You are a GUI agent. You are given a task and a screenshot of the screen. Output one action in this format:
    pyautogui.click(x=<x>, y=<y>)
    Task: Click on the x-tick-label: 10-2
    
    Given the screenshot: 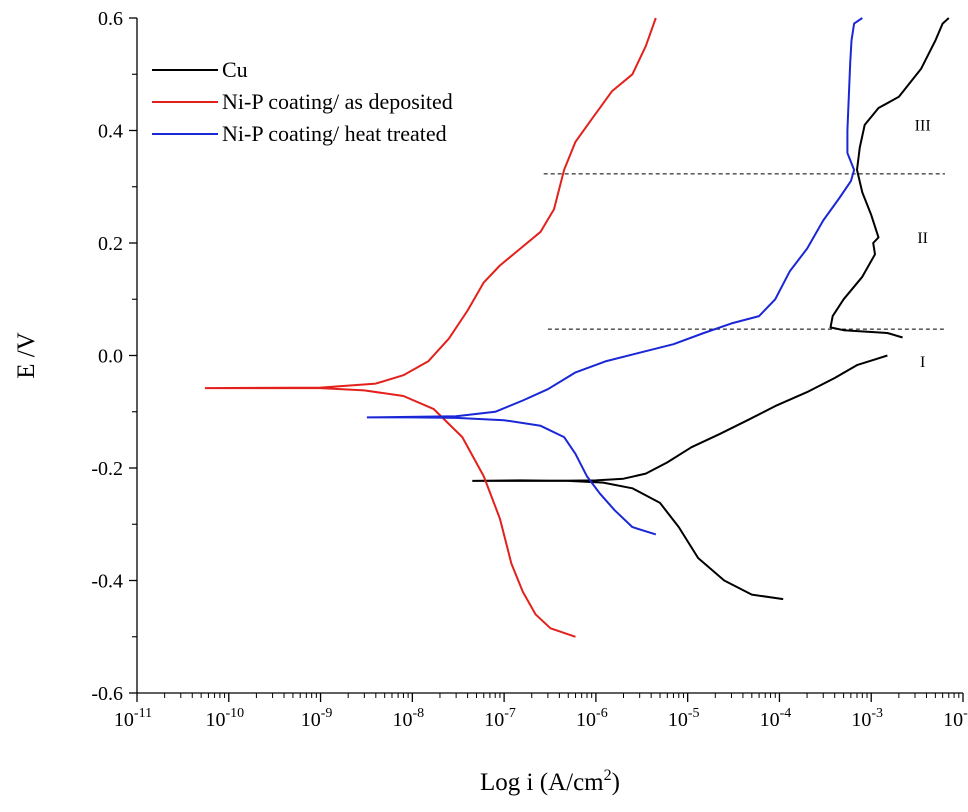 What is the action you would take?
    pyautogui.click(x=955, y=718)
    